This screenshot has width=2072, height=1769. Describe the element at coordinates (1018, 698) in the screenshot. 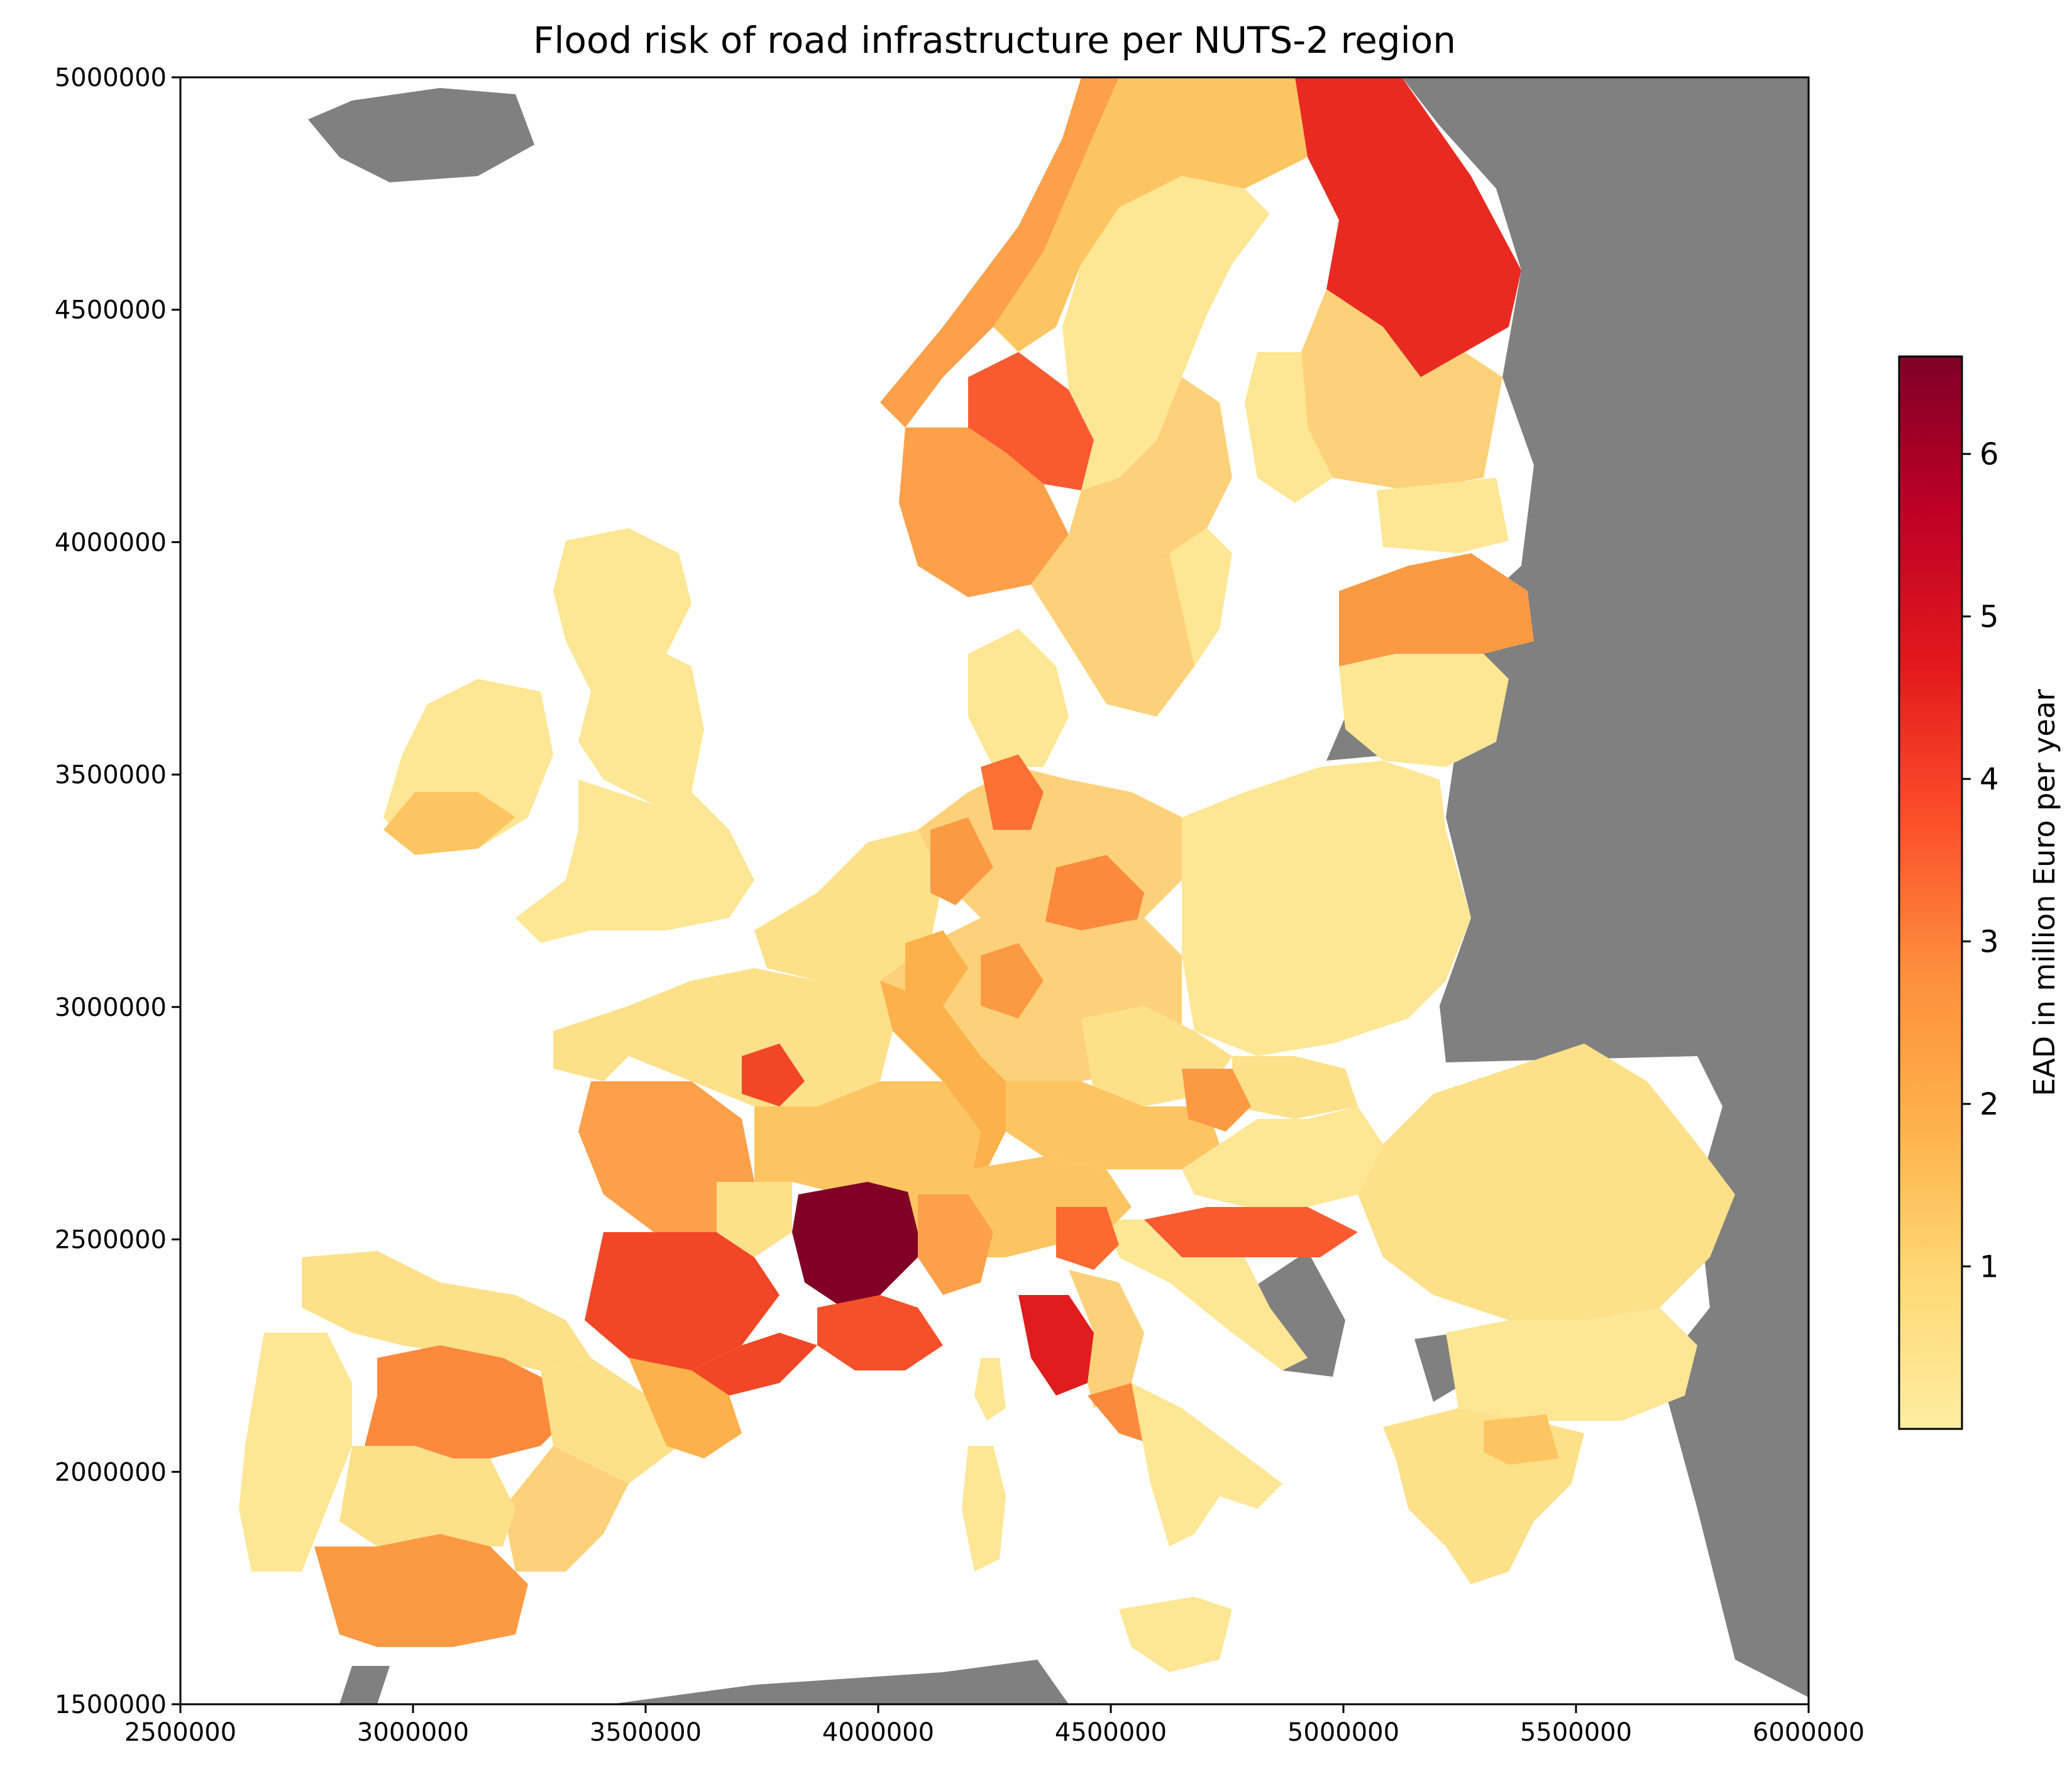

I see `region-denmark` at that location.